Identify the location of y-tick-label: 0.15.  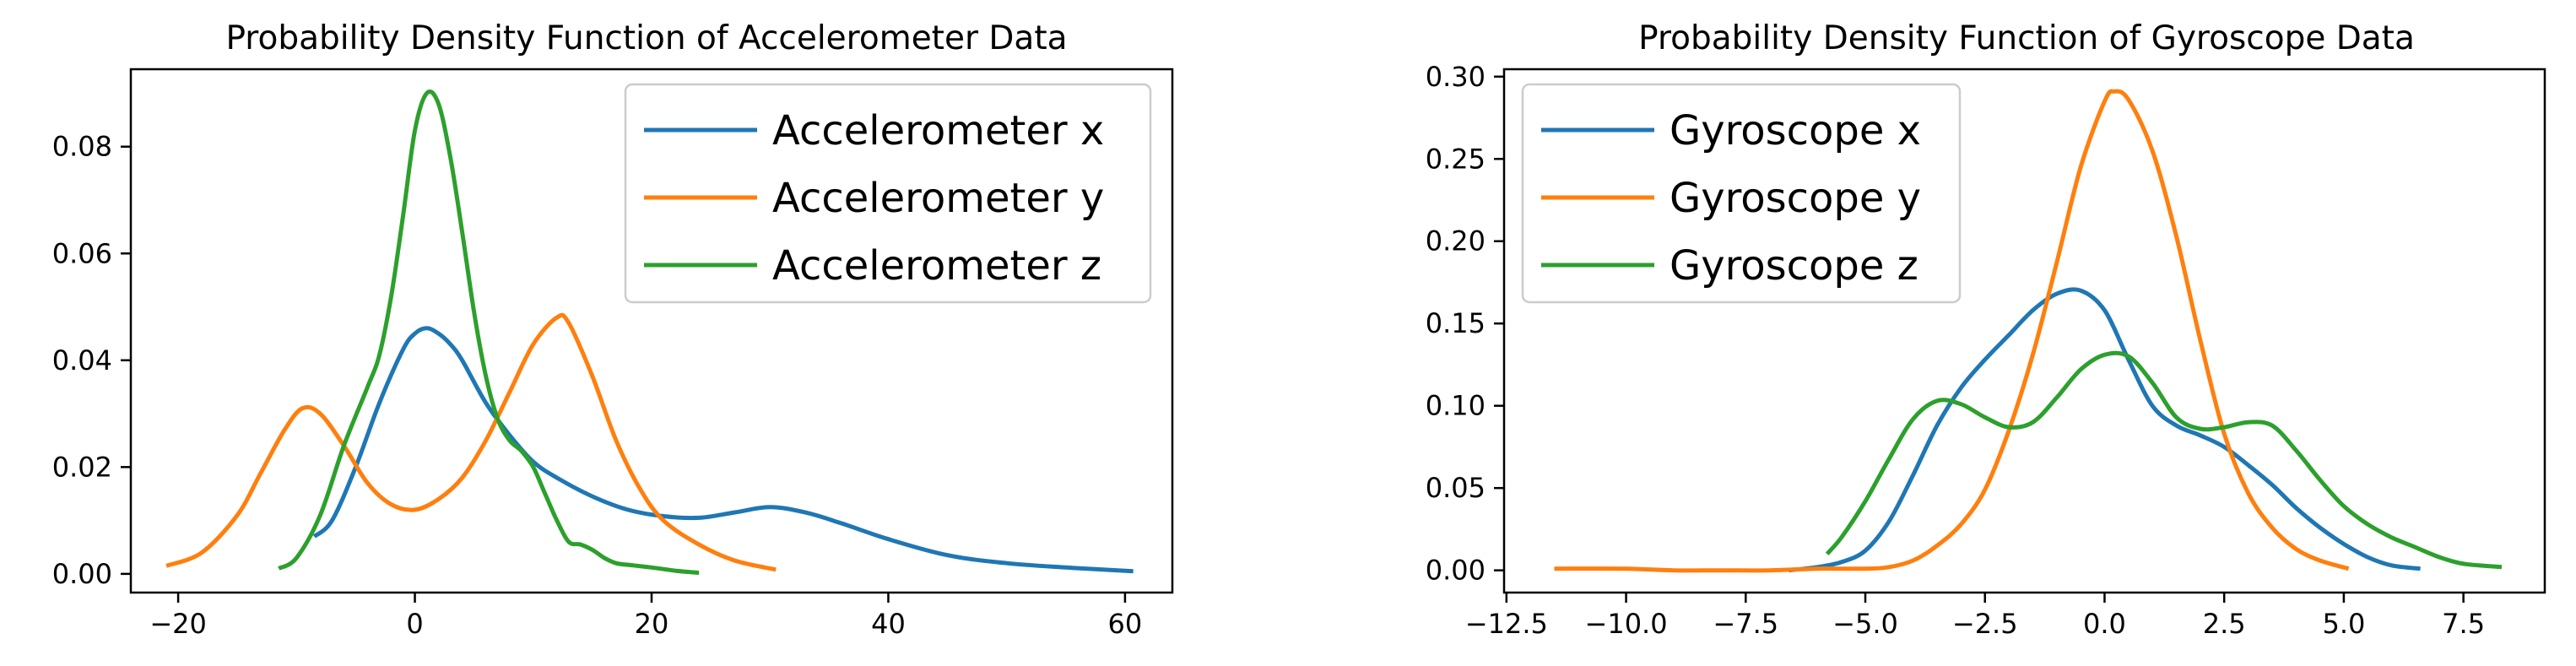
(1456, 323).